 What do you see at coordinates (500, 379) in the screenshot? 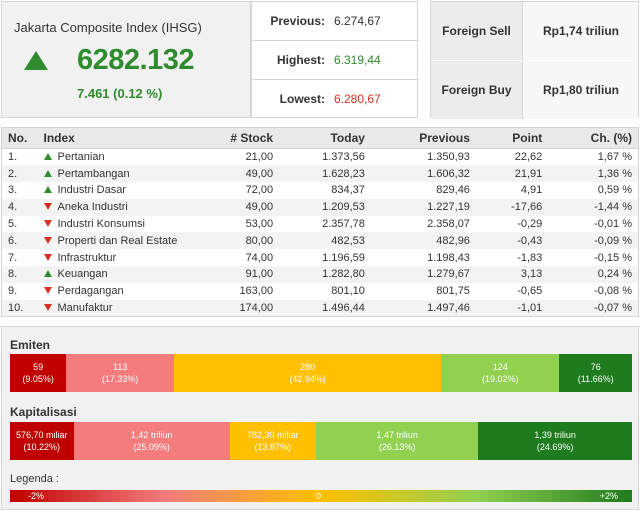
I see `segment-percent: (19.02%)` at bounding box center [500, 379].